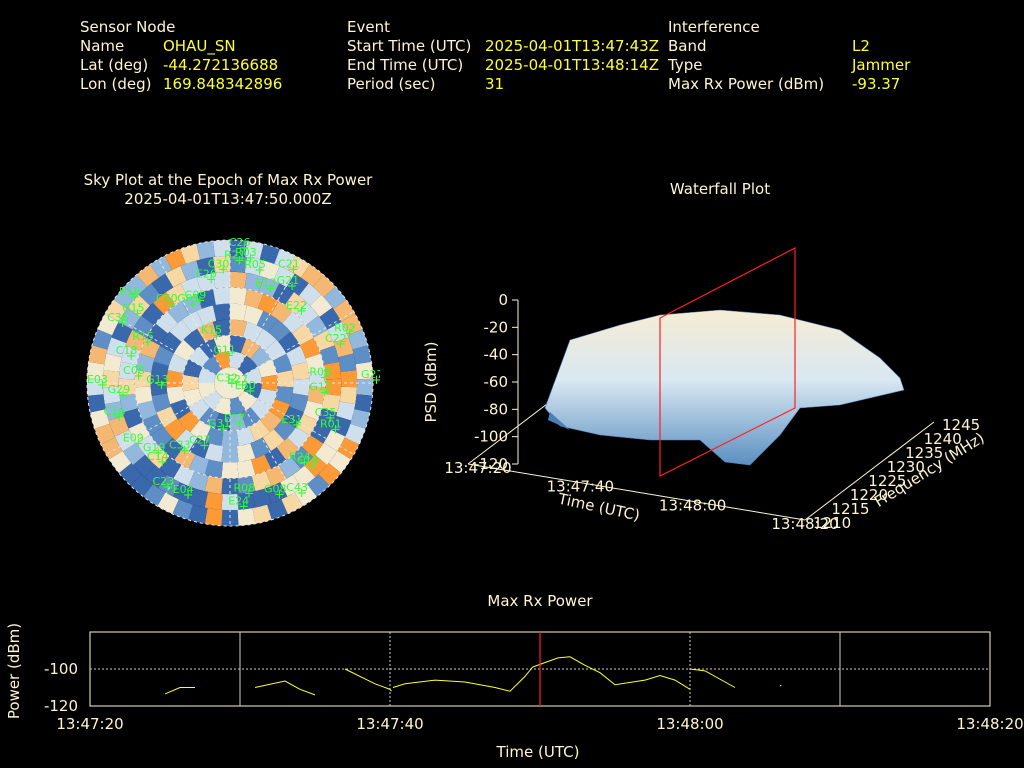 This screenshot has width=1024, height=768. I want to click on satellite-label: R16, so click(130, 291).